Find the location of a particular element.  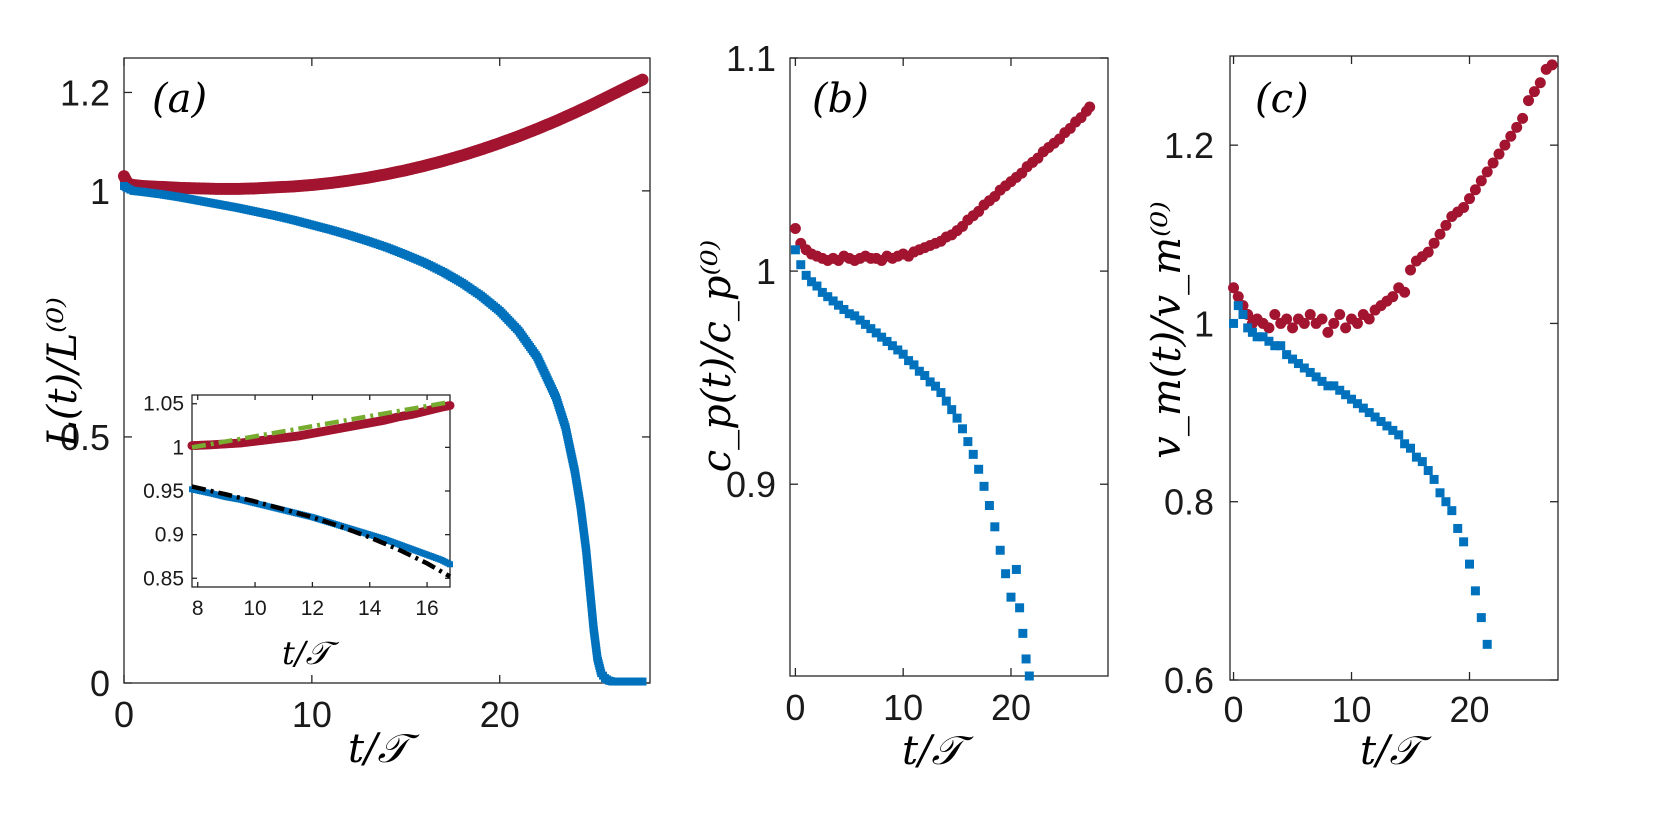

a-inset-blue-point is located at coordinates (450, 564).